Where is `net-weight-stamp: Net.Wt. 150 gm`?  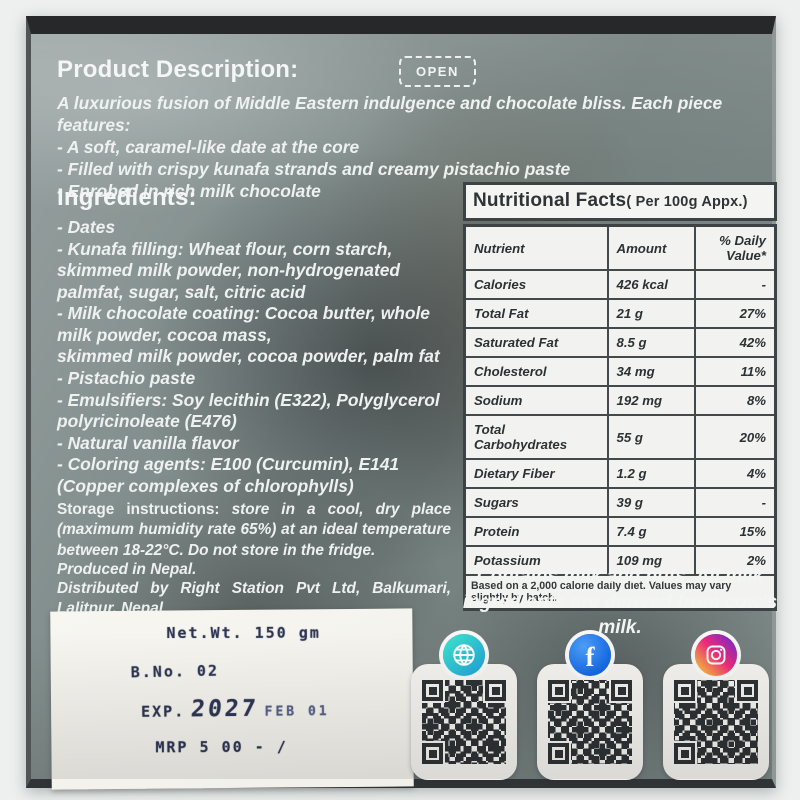 net-weight-stamp: Net.Wt. 150 gm is located at coordinates (243, 633).